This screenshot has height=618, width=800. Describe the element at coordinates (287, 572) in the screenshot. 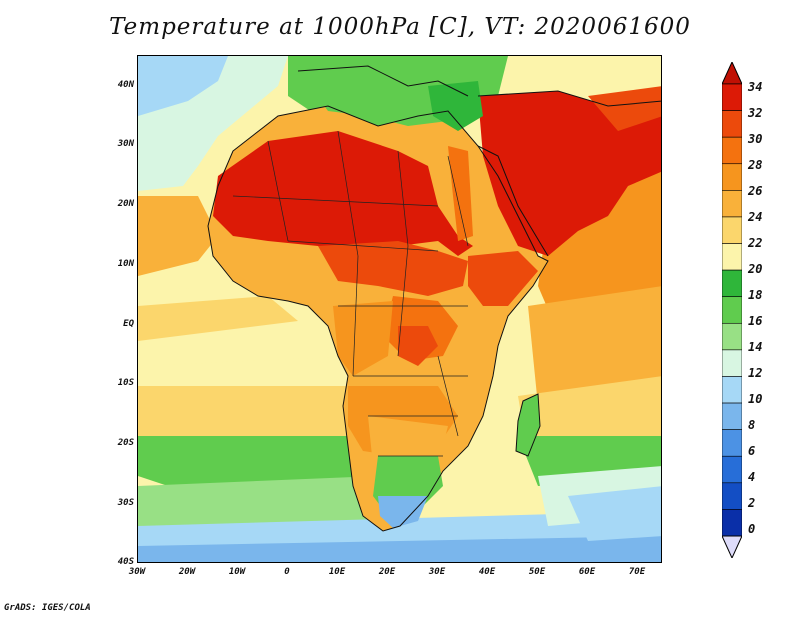

I see `x-tick-label: 0` at that location.